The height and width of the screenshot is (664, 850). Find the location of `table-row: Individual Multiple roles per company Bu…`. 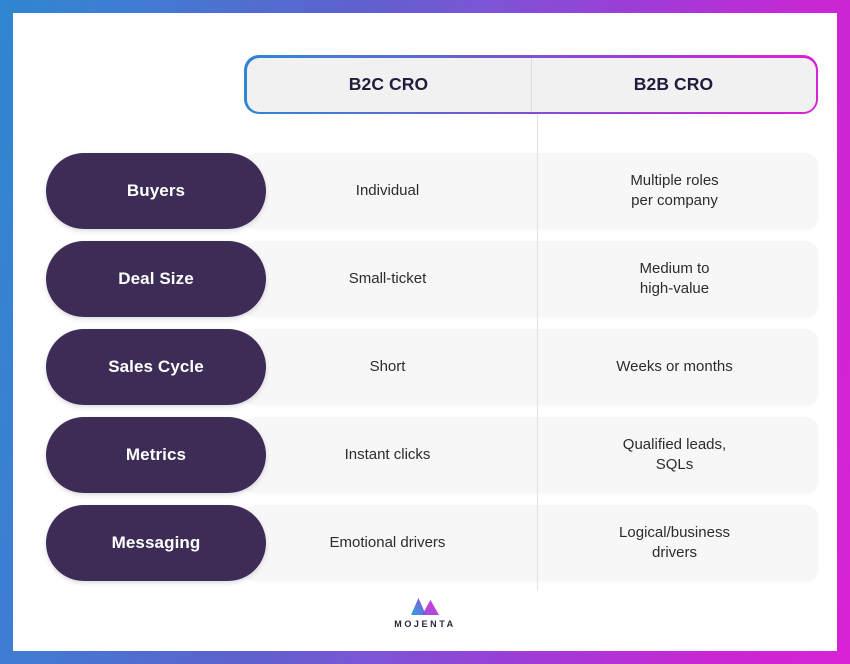

table-row: Individual Multiple roles per company Bu… is located at coordinates (425, 191).